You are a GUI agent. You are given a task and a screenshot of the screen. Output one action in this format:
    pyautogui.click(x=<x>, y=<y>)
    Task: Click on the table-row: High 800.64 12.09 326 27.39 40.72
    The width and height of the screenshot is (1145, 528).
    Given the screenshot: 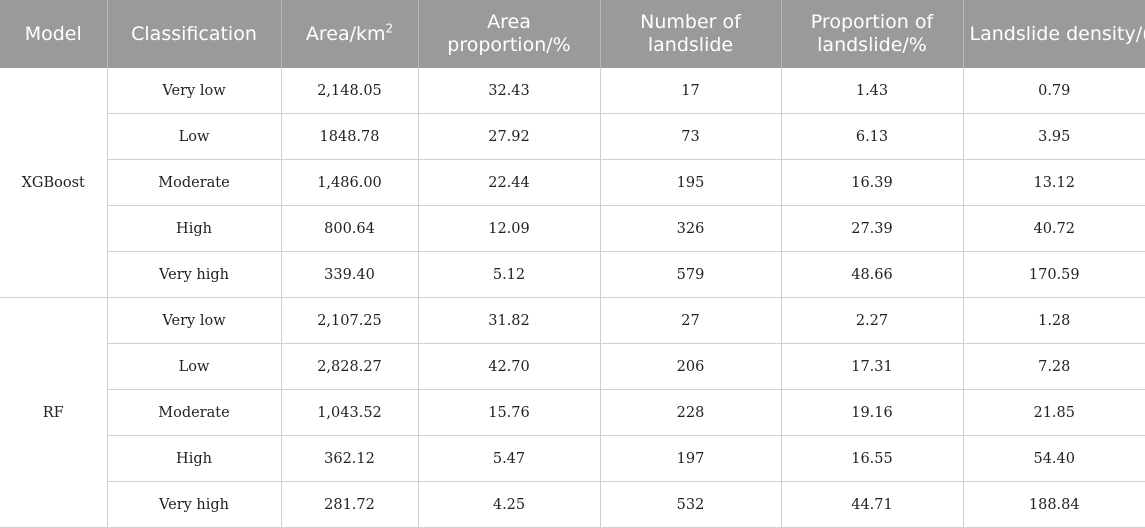 What is the action you would take?
    pyautogui.click(x=572, y=228)
    